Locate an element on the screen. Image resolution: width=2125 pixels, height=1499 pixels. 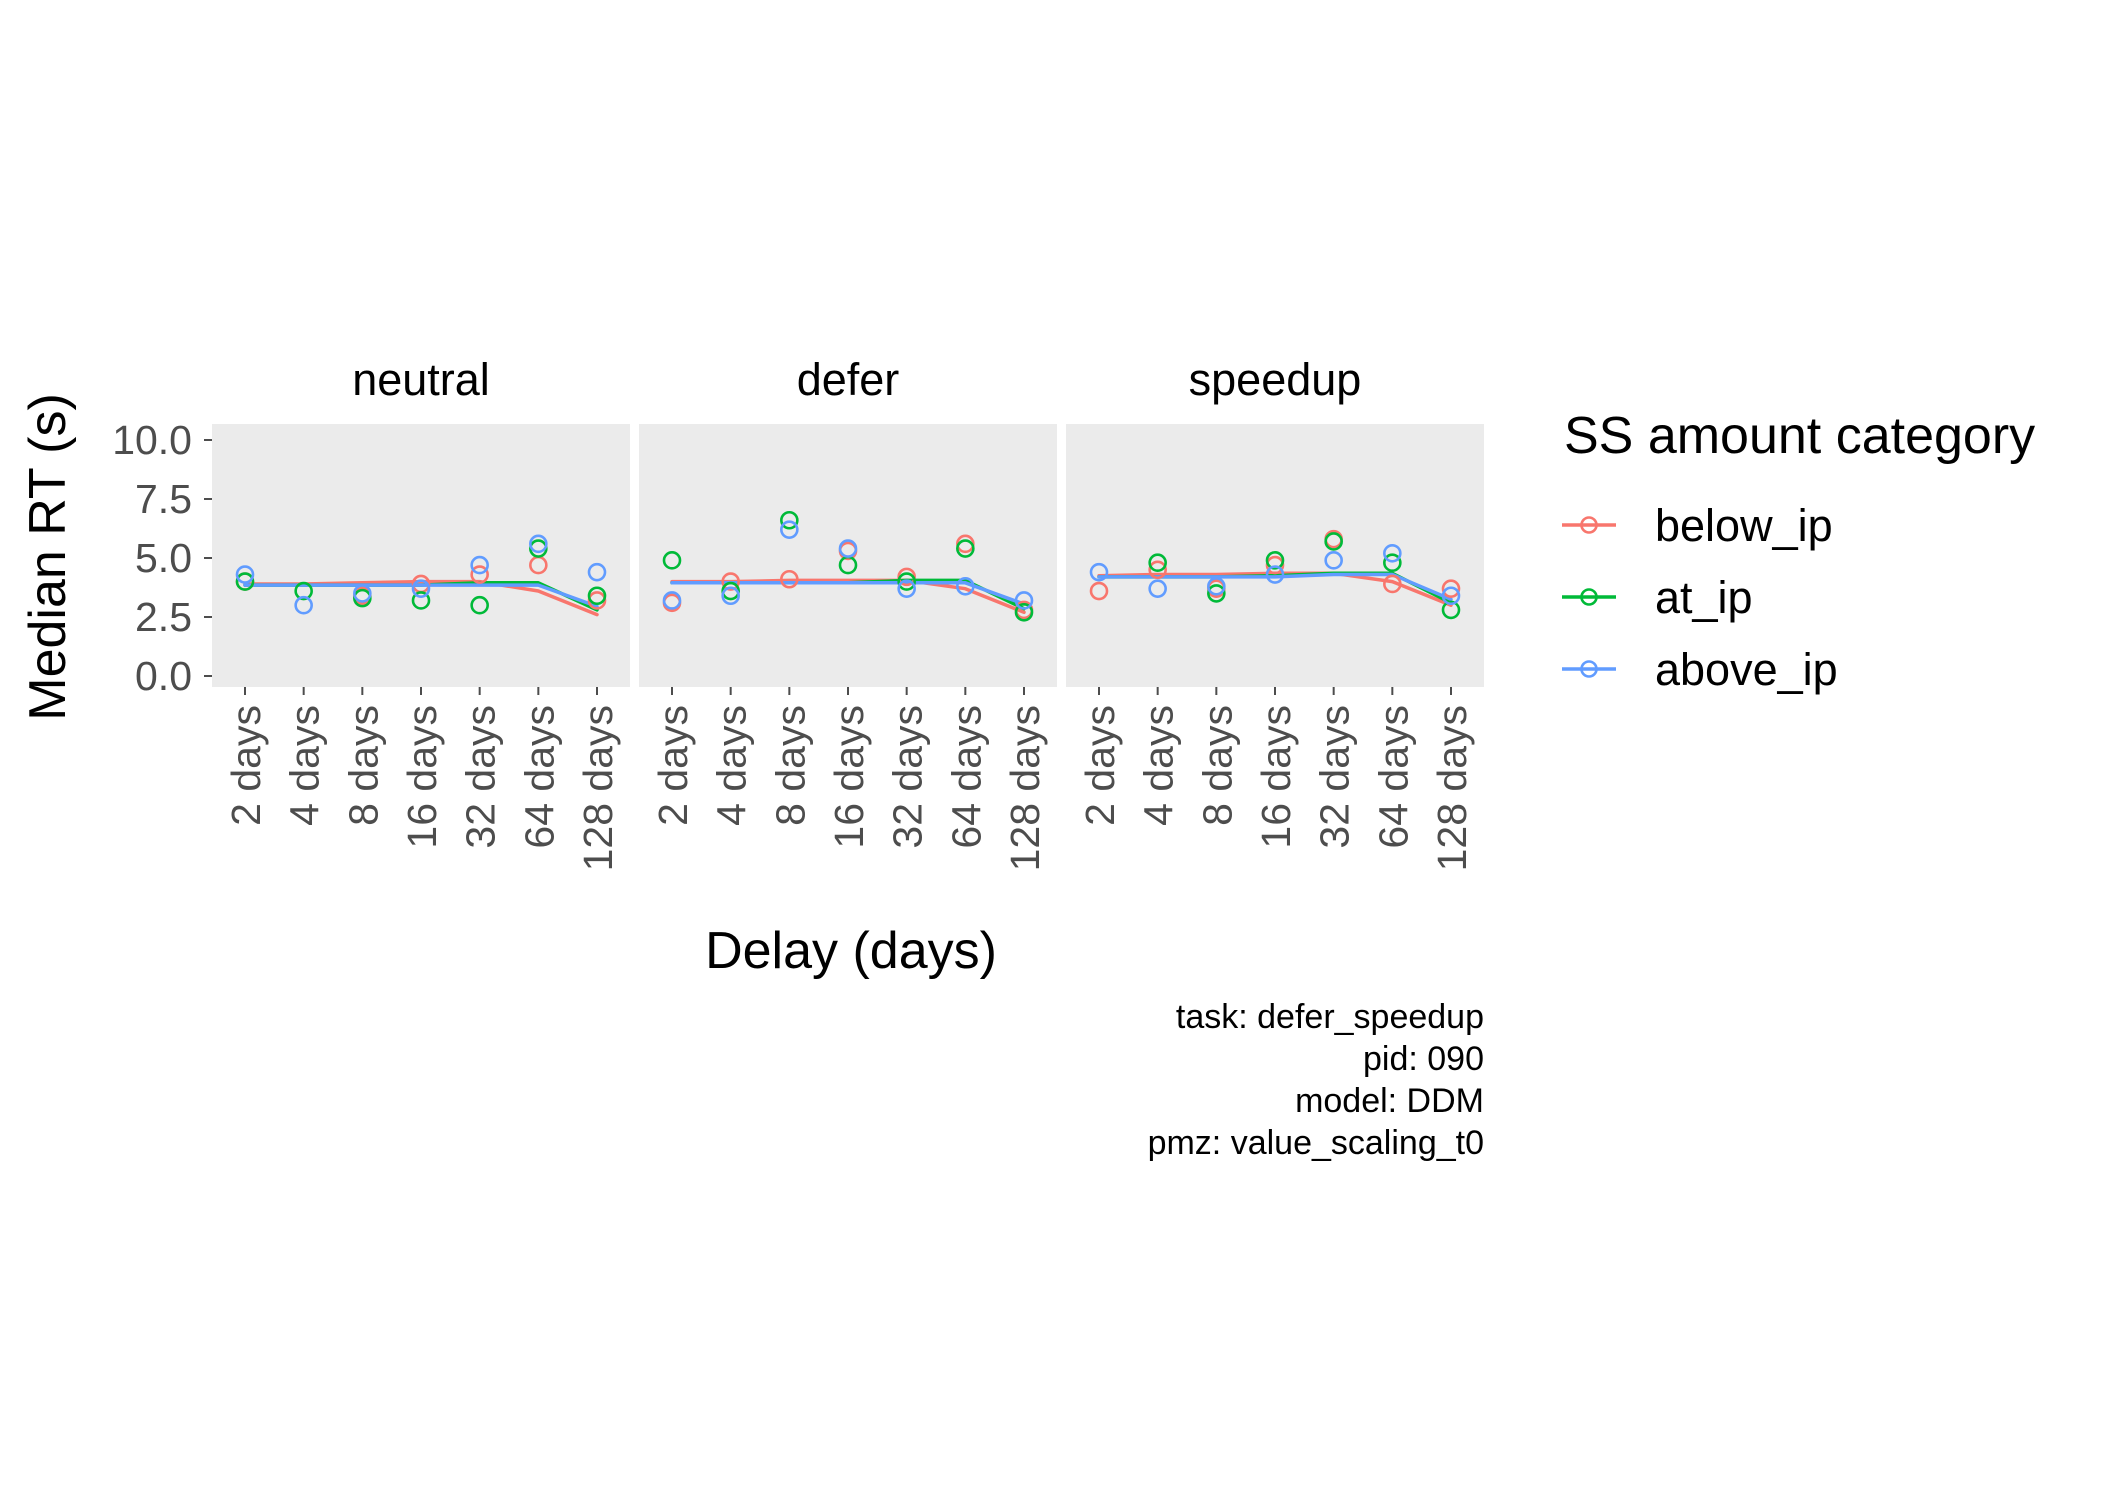
legend-title: SS amount category is located at coordinates (1799, 436).